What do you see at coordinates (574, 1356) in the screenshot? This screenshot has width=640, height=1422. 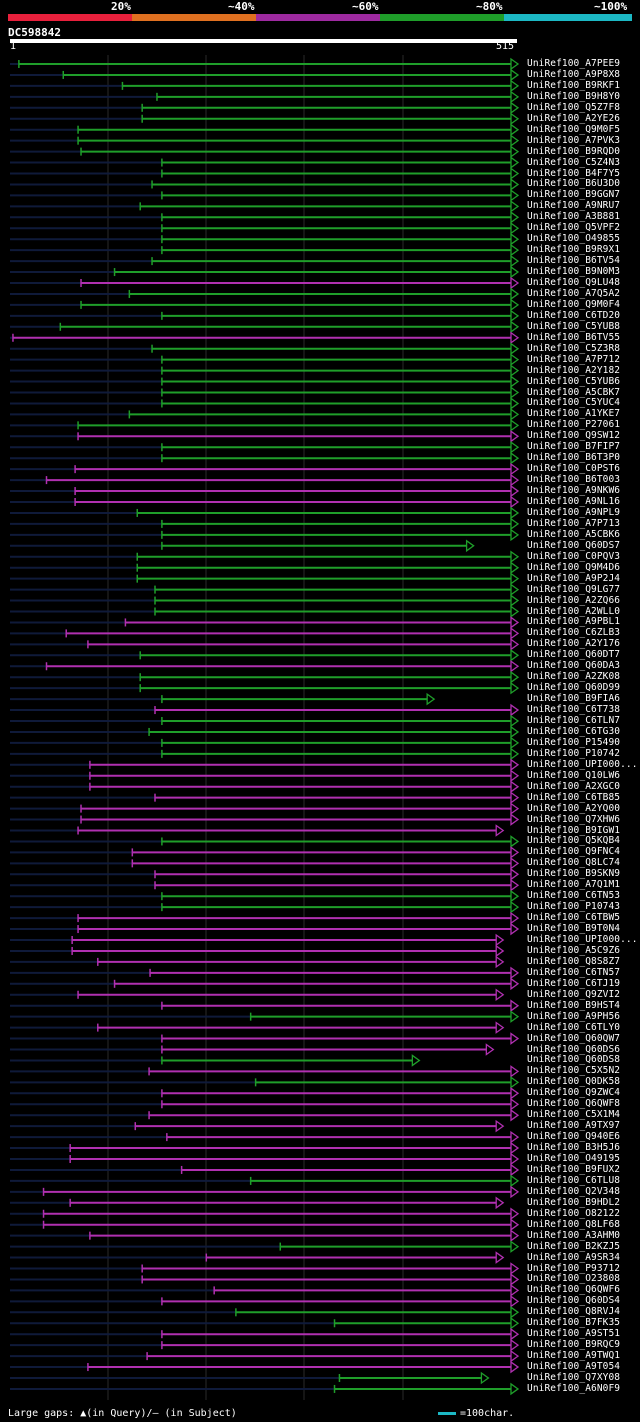 I see `hit-label: UniRef100_A9TWQ1` at bounding box center [574, 1356].